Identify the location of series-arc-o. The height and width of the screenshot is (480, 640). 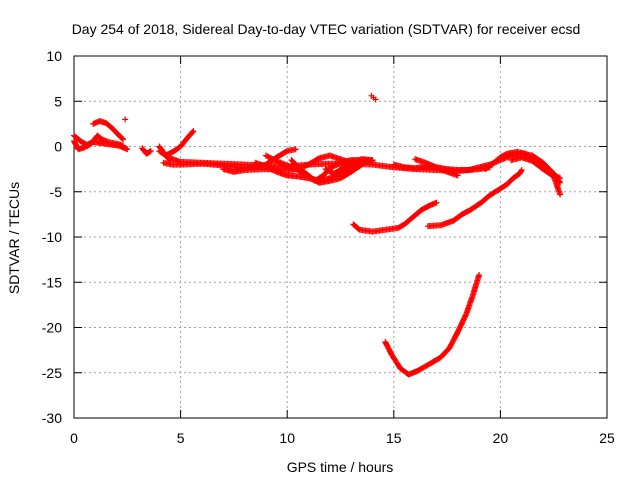
(474, 198).